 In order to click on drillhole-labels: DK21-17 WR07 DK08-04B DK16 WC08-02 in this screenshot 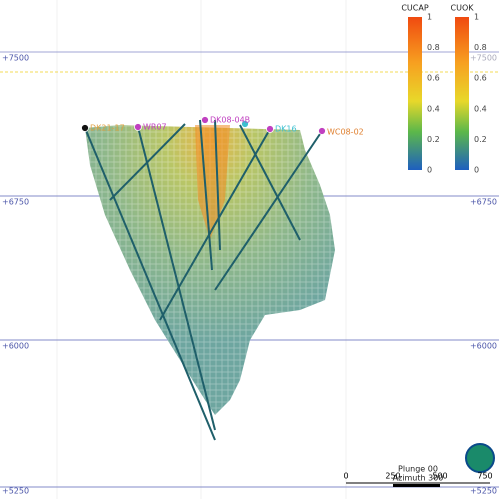, I will do `click(227, 126)`.